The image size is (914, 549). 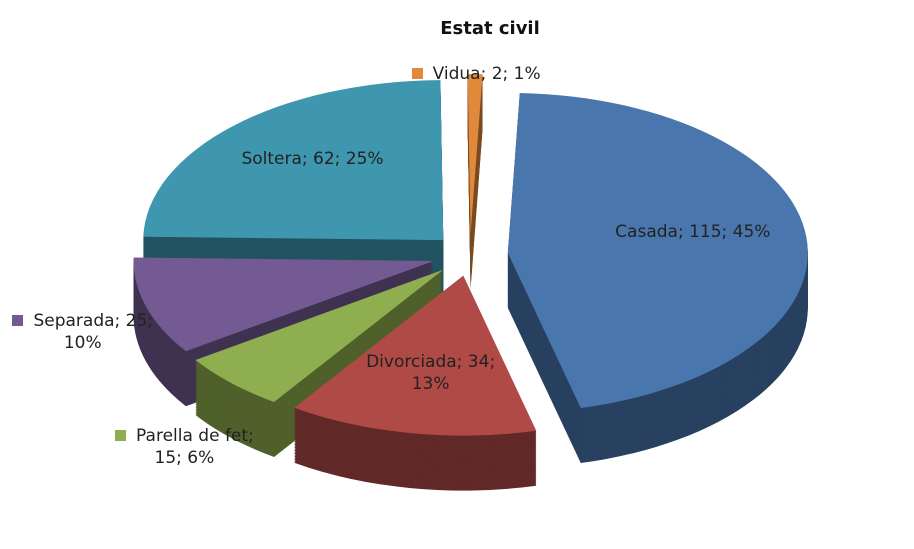 I want to click on data-label: Casada; 115; 45%, so click(x=693, y=232).